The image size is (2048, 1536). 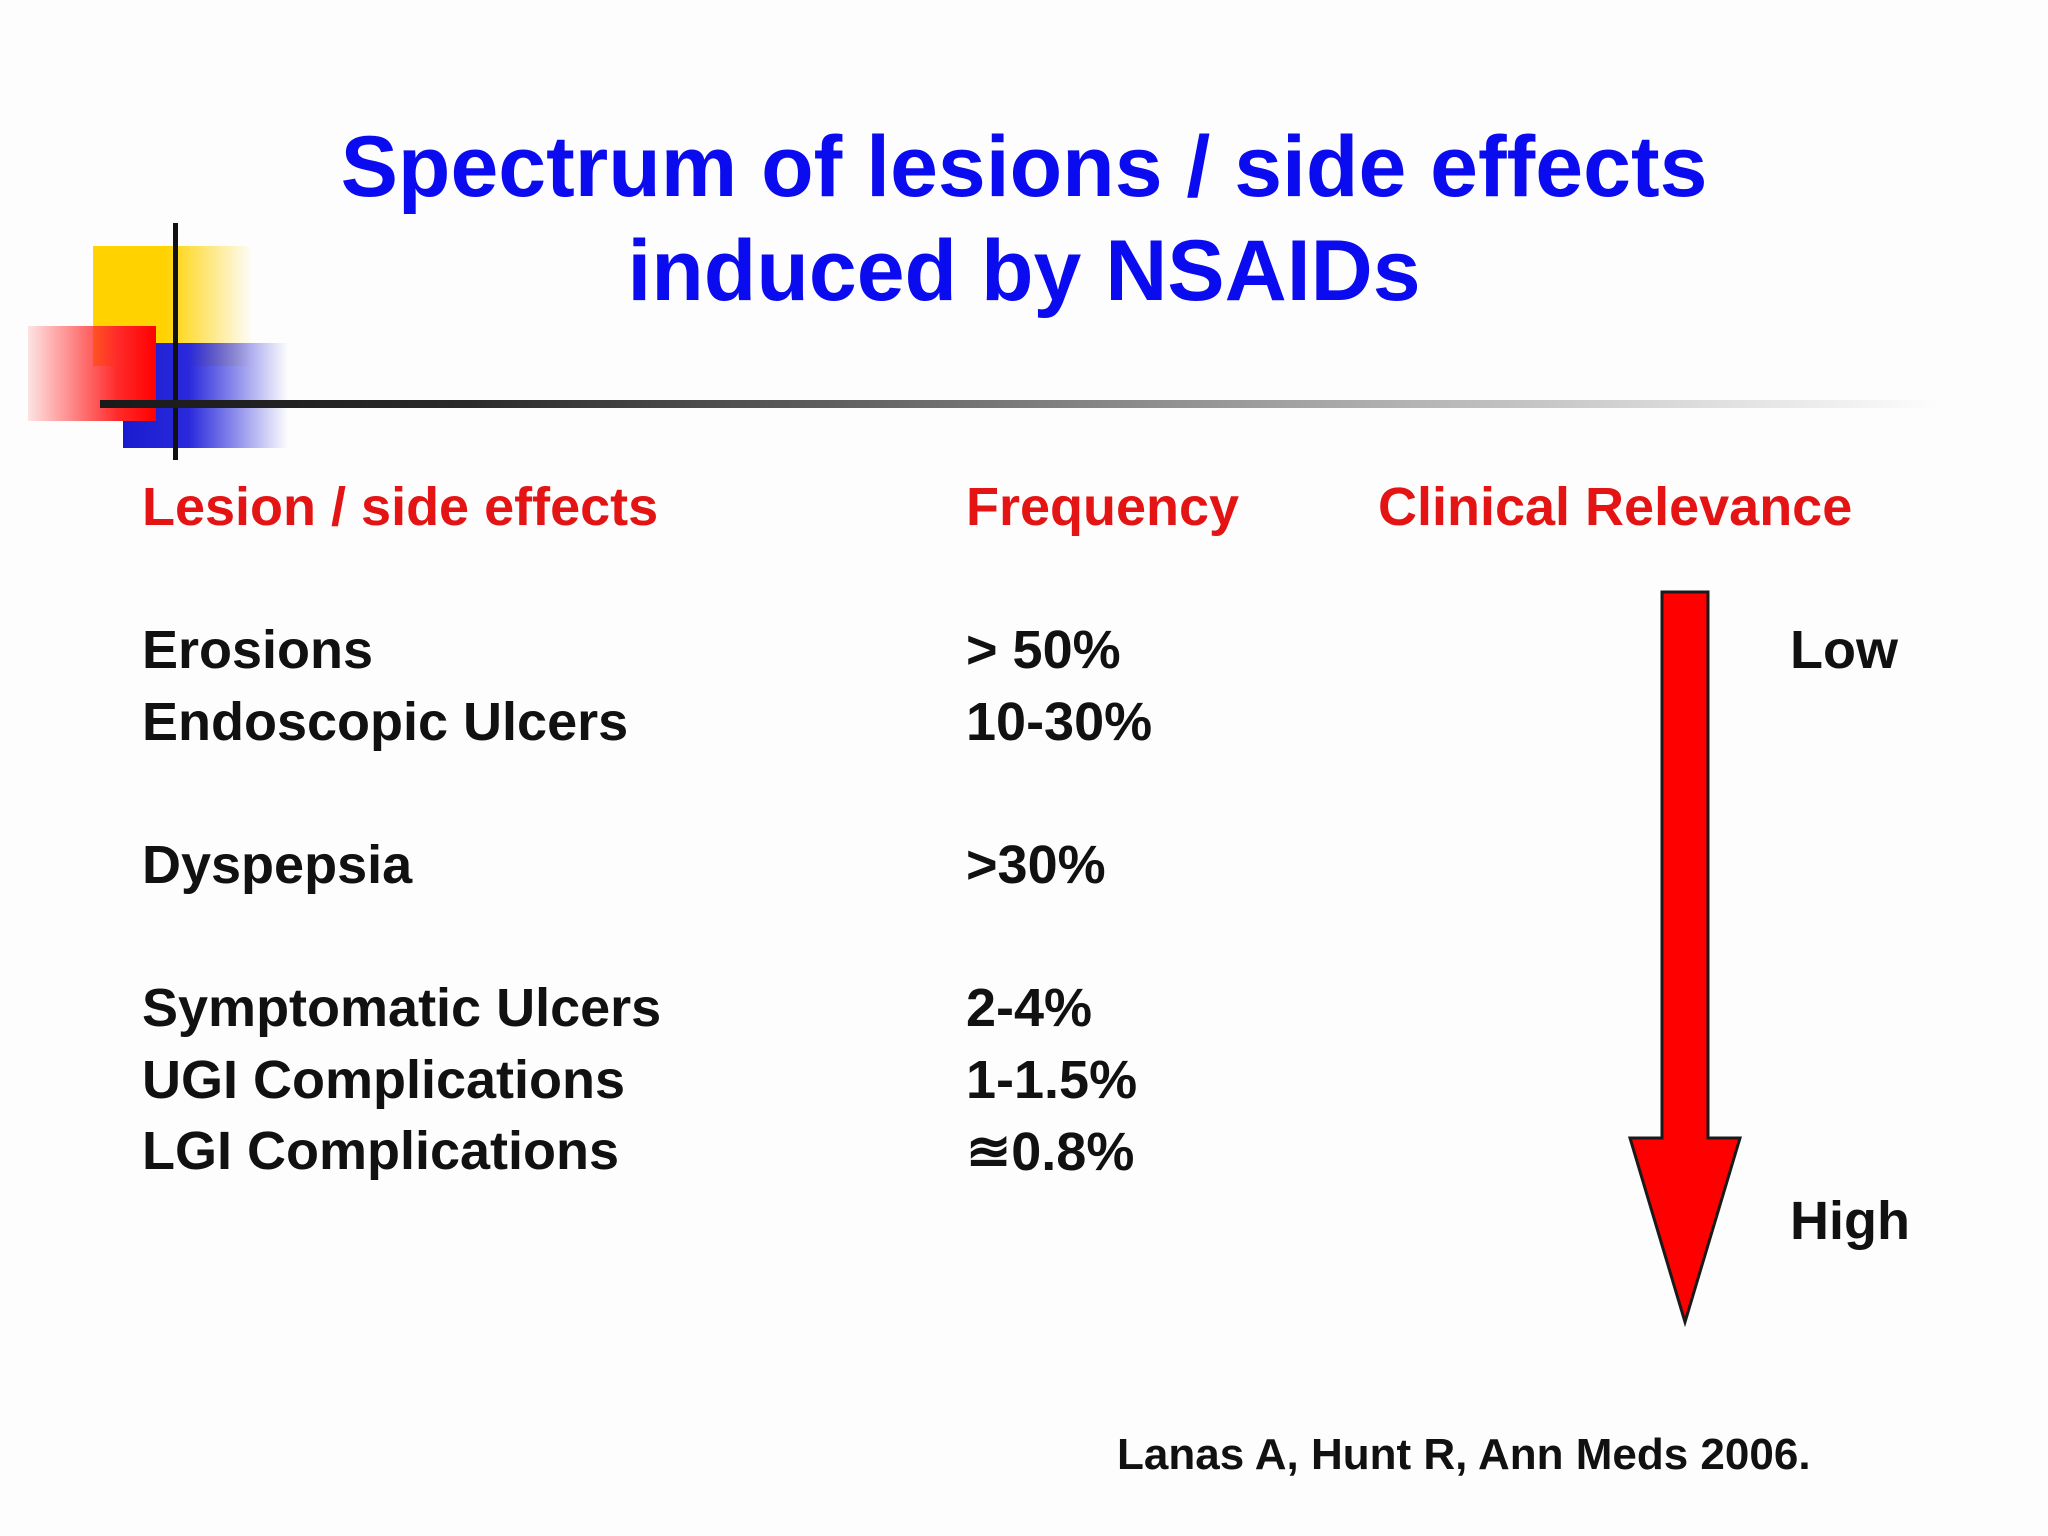 What do you see at coordinates (381, 1151) in the screenshot?
I see `lesion-lgi-complications: LGI Complications` at bounding box center [381, 1151].